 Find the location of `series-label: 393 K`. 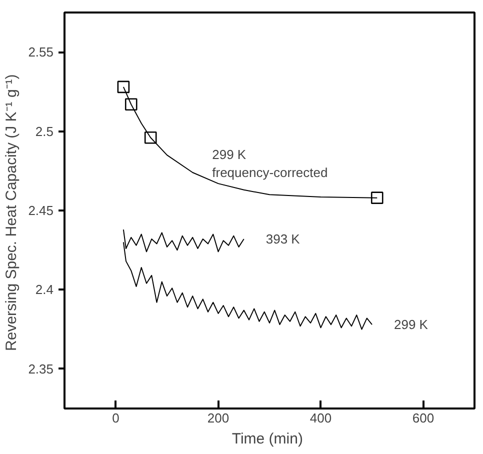

series-label: 393 K is located at coordinates (283, 239).